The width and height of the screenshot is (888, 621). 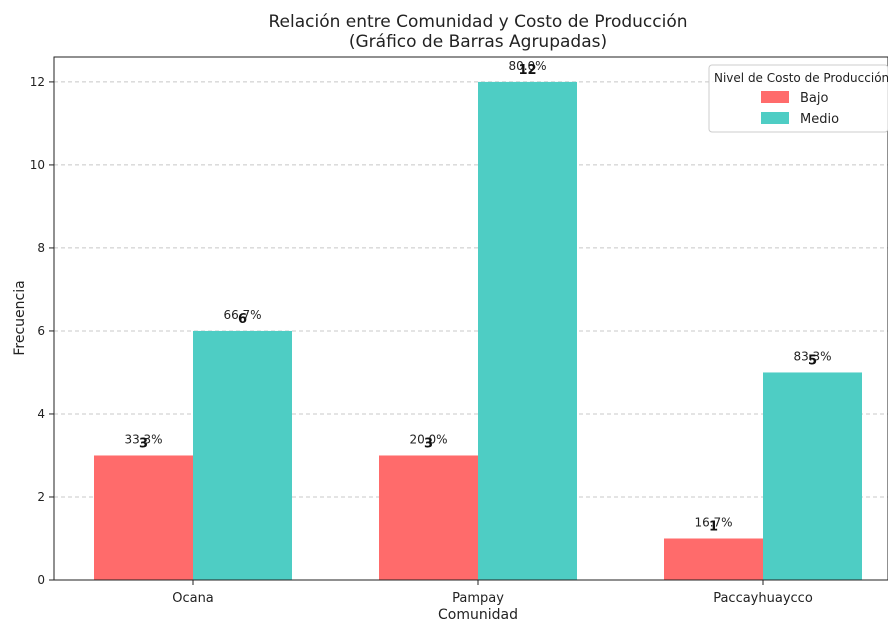 What do you see at coordinates (527, 70) in the screenshot?
I see `count-label: 12` at bounding box center [527, 70].